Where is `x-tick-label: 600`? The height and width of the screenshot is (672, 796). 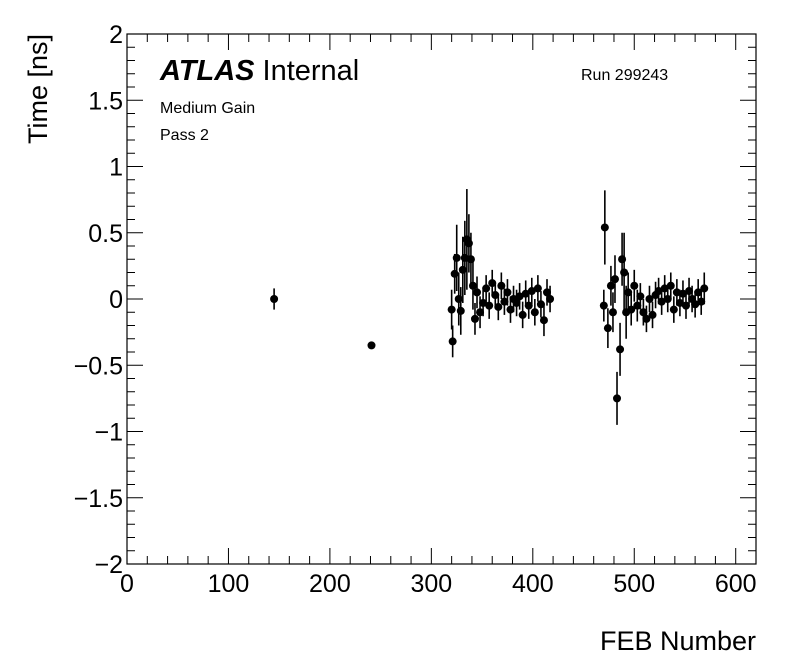 x-tick-label: 600 is located at coordinates (736, 584).